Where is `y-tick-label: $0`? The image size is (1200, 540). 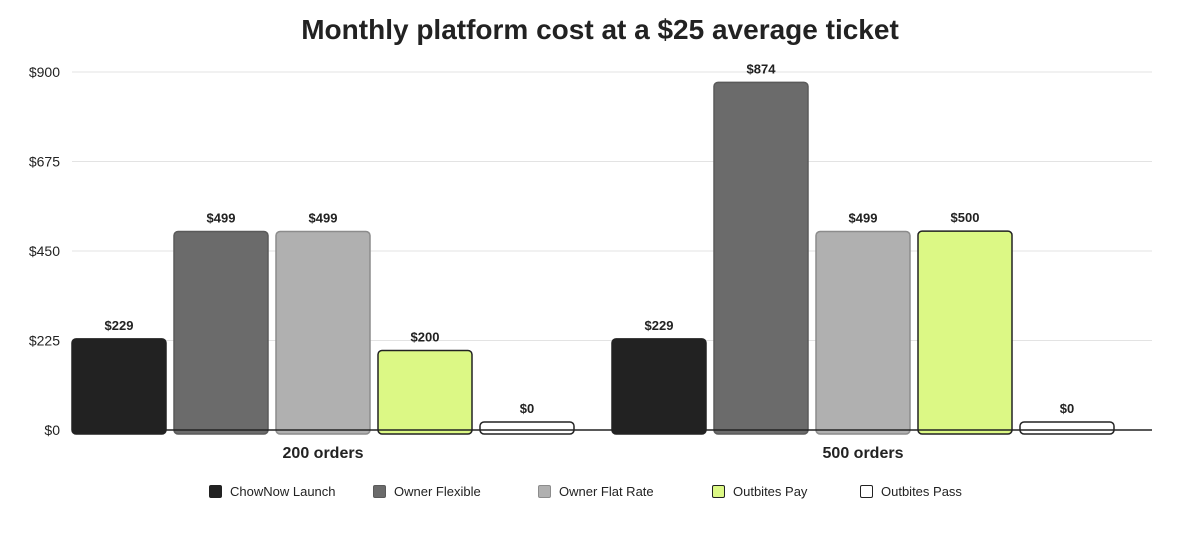
y-tick-label: $0 is located at coordinates (52, 430).